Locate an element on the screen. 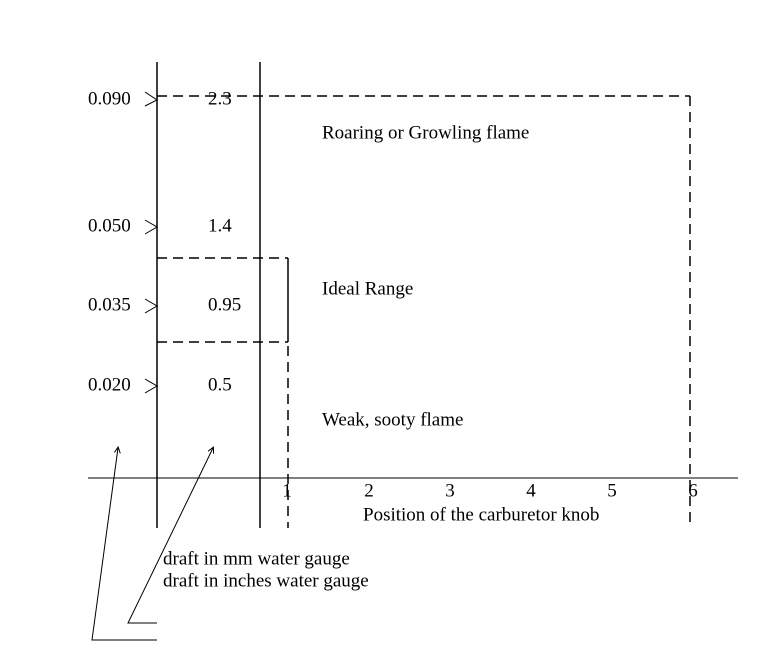 This screenshot has width=784, height=651. inches-label: 0.090 is located at coordinates (109, 98).